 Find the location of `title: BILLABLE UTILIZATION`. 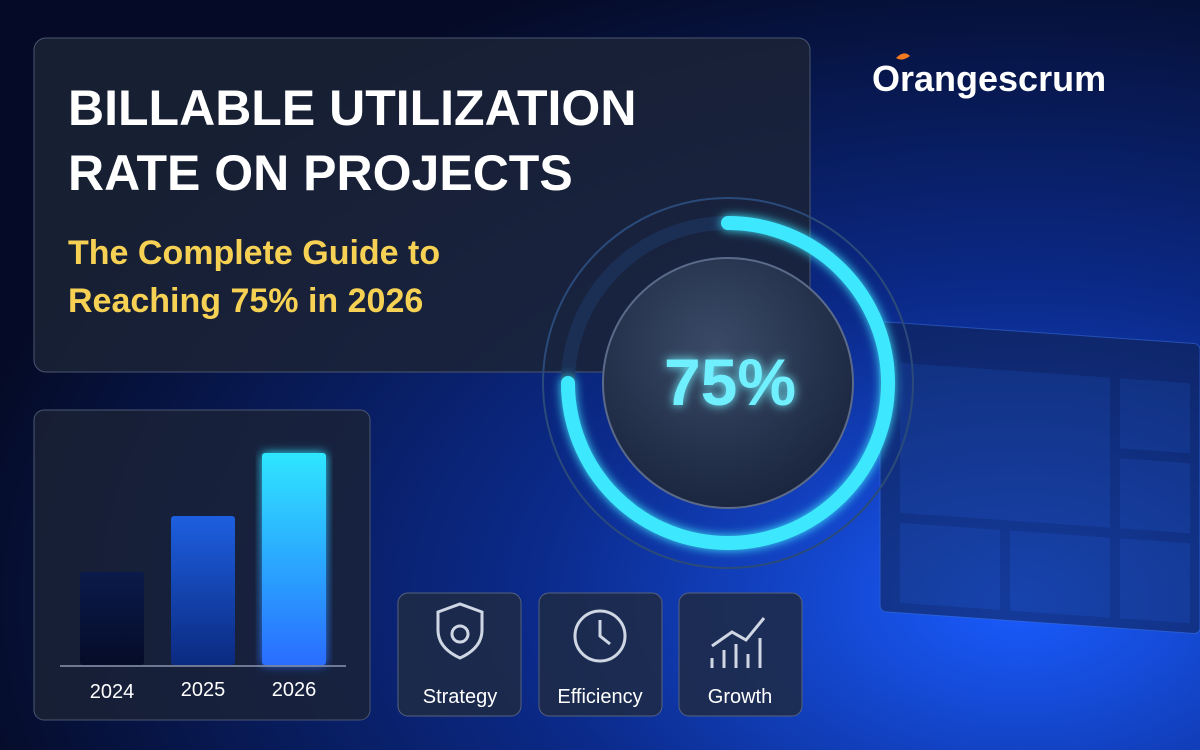

title: BILLABLE UTILIZATION is located at coordinates (352, 108).